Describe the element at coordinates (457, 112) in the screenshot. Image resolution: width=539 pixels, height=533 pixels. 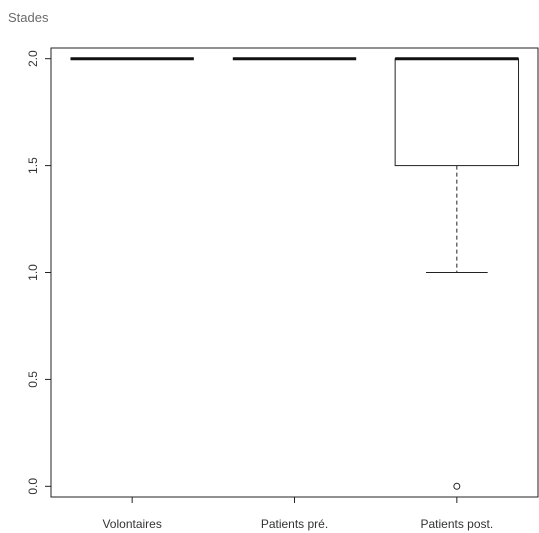
I see `box-iqr` at that location.